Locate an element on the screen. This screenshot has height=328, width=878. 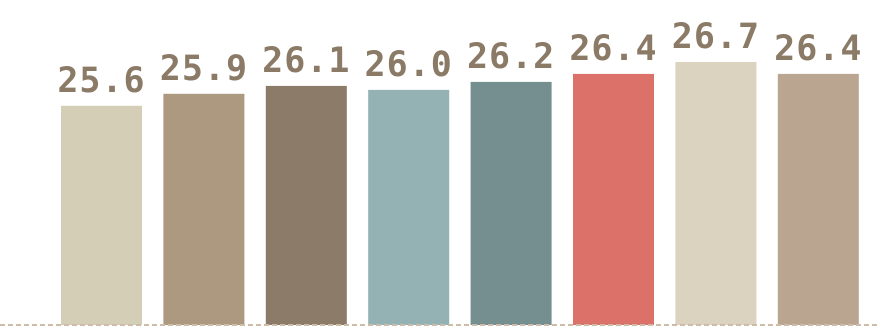
bar-value-label-1: 25.6 is located at coordinates (101, 81).